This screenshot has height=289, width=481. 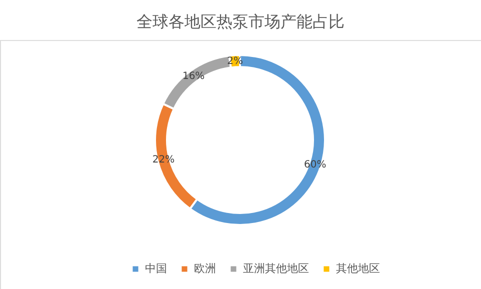 What do you see at coordinates (276, 268) in the screenshot?
I see `legend-label: 亚洲其他地区` at bounding box center [276, 268].